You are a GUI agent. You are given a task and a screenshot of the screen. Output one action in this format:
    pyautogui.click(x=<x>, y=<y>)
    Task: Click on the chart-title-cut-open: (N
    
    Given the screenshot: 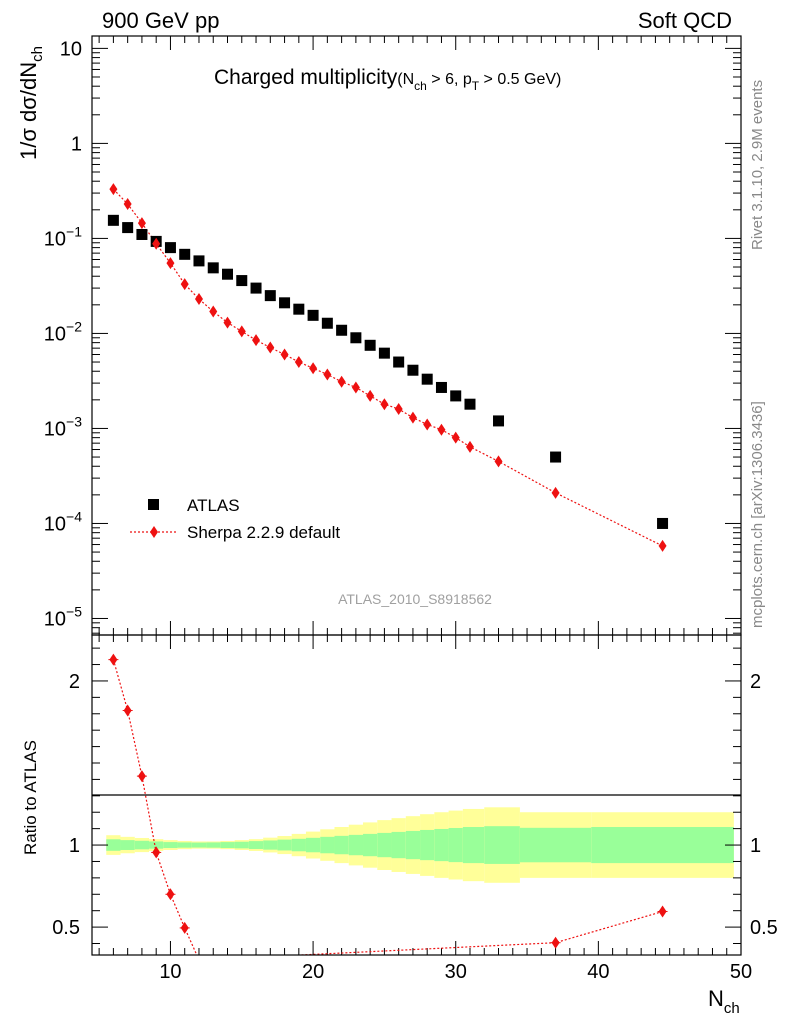 What is the action you would take?
    pyautogui.click(x=405, y=79)
    